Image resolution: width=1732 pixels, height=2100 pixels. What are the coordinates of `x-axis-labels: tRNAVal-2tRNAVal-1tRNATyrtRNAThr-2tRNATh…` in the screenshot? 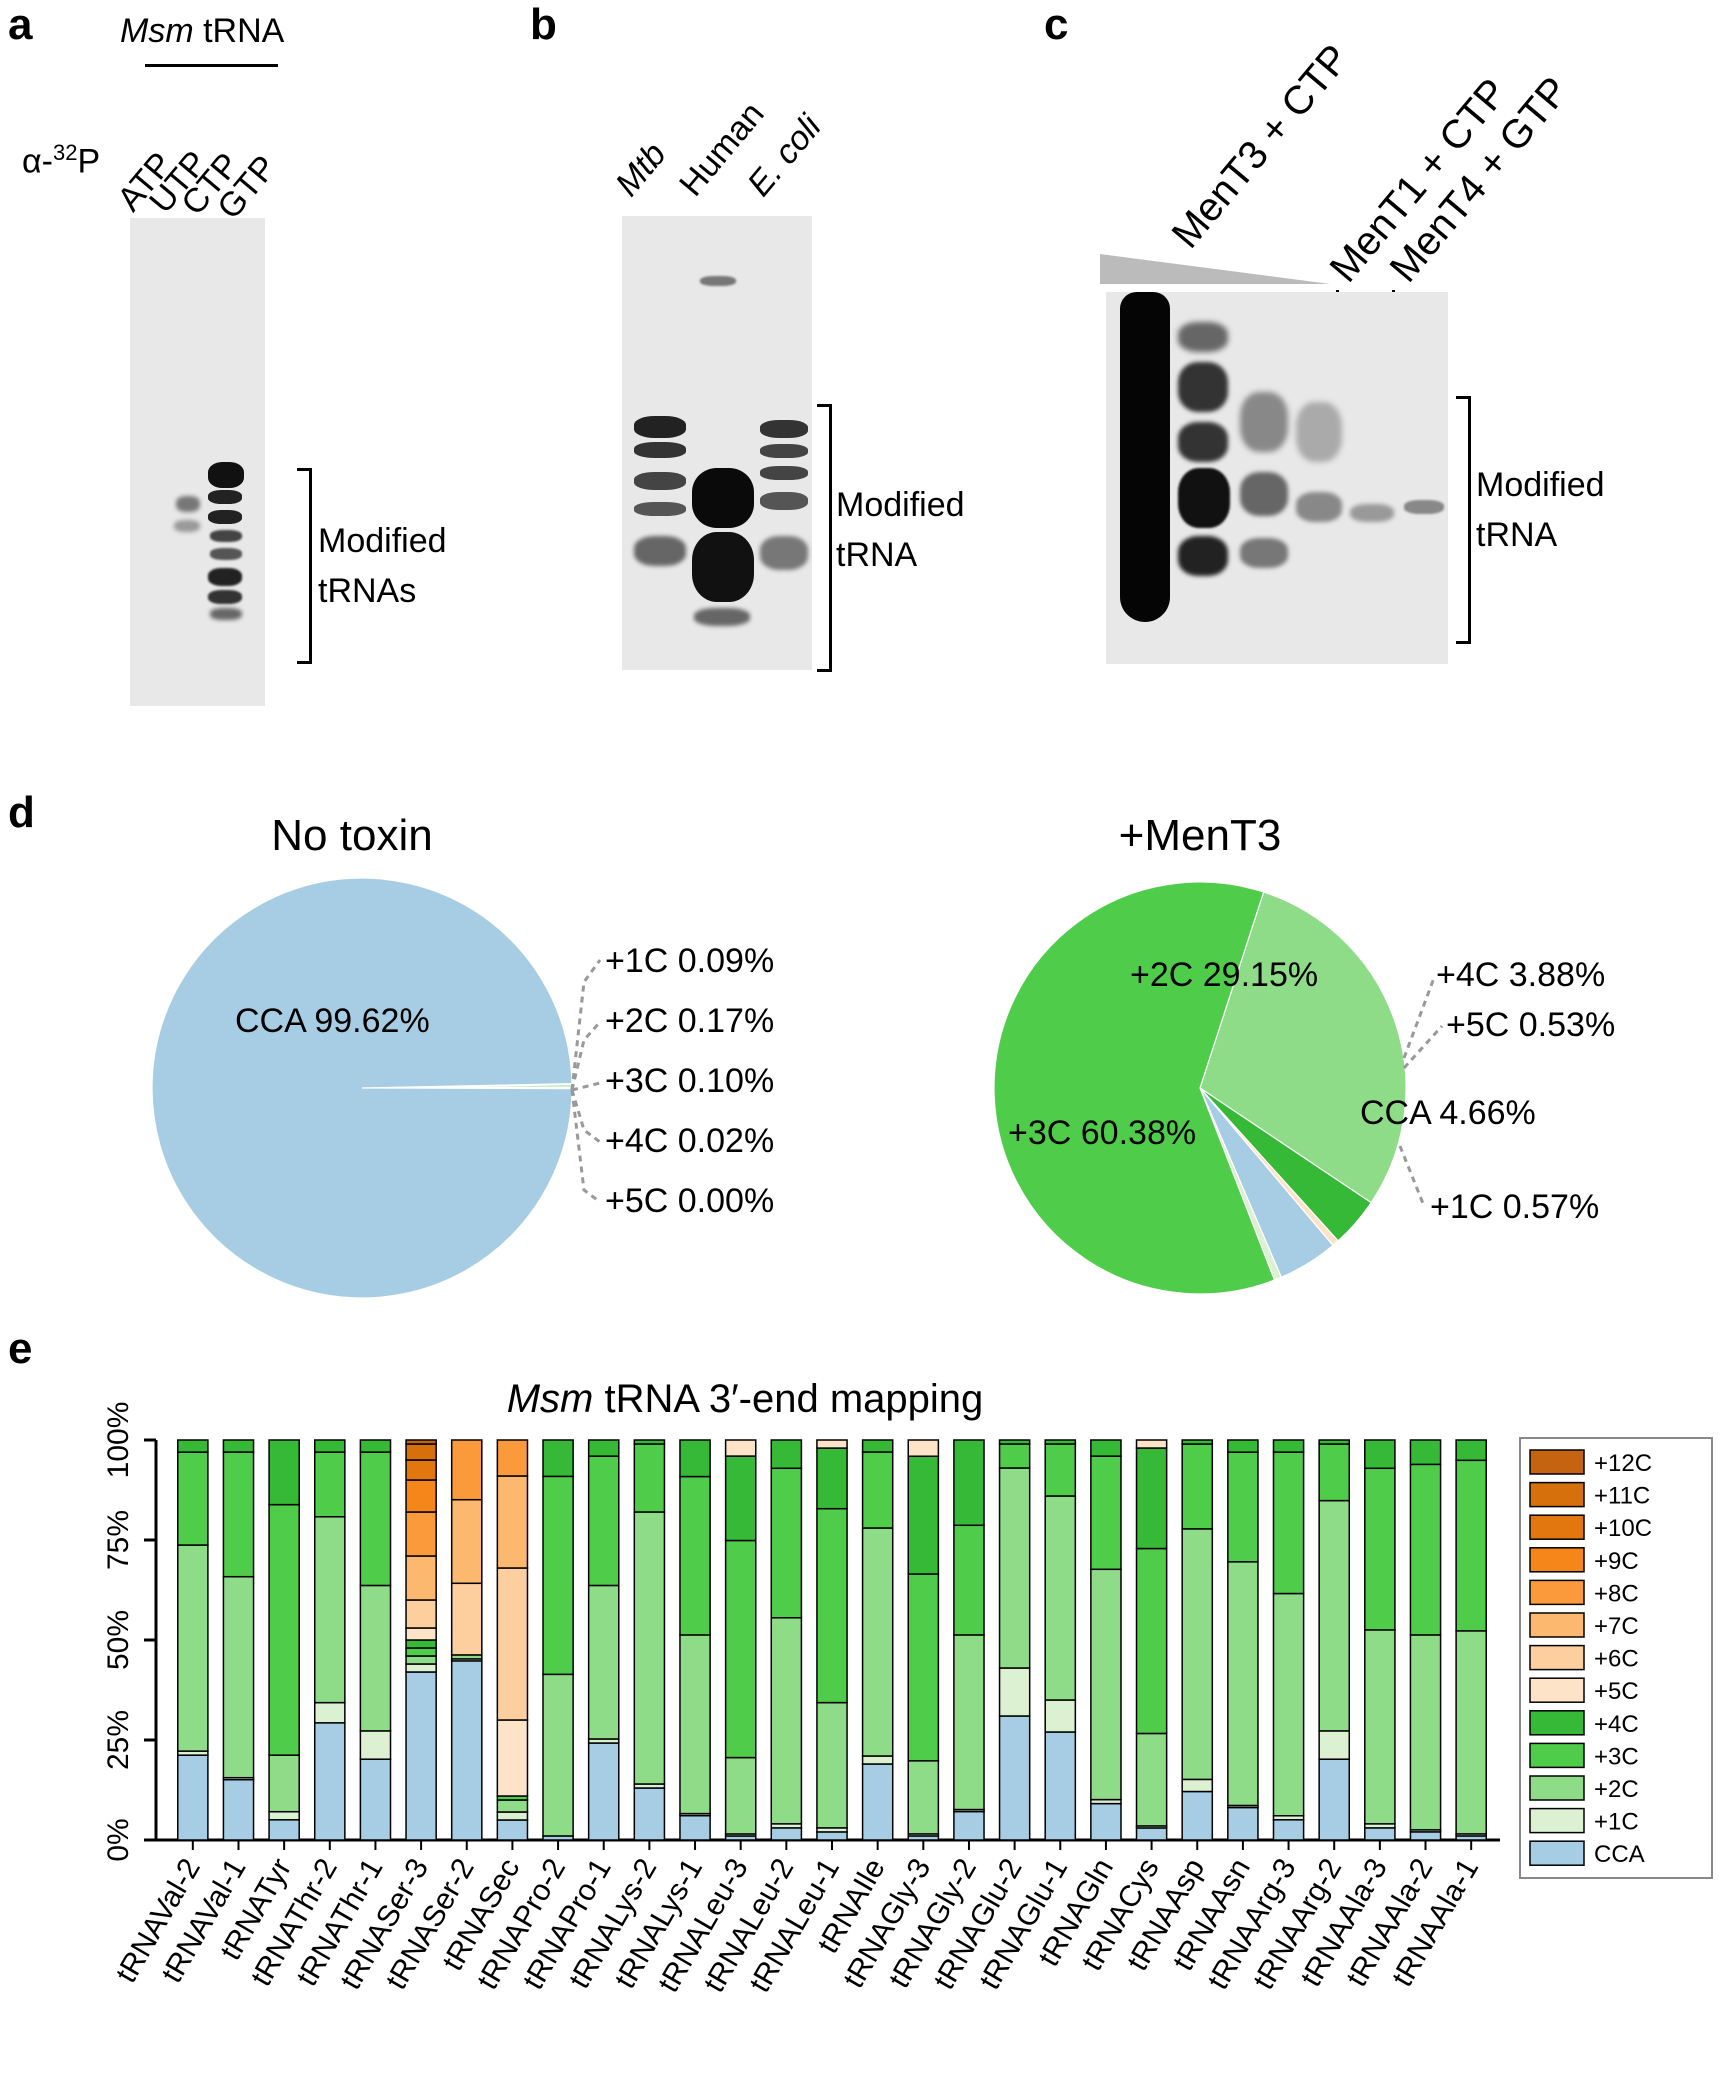 It's located at (797, 1919).